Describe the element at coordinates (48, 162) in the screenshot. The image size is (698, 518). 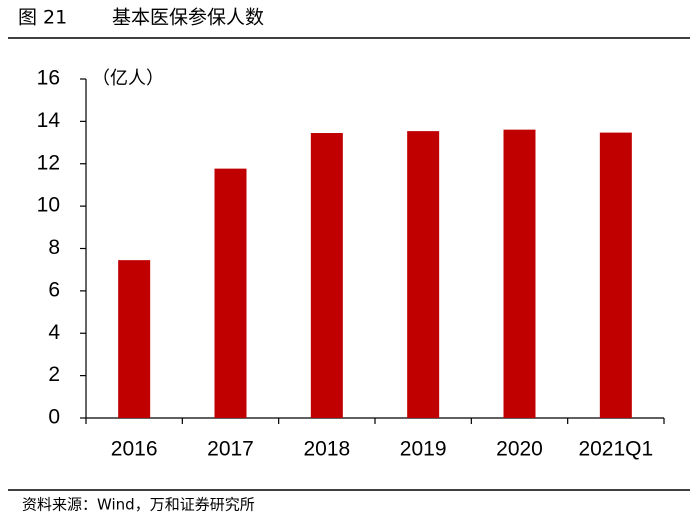
I see `y-tick-label: 12` at that location.